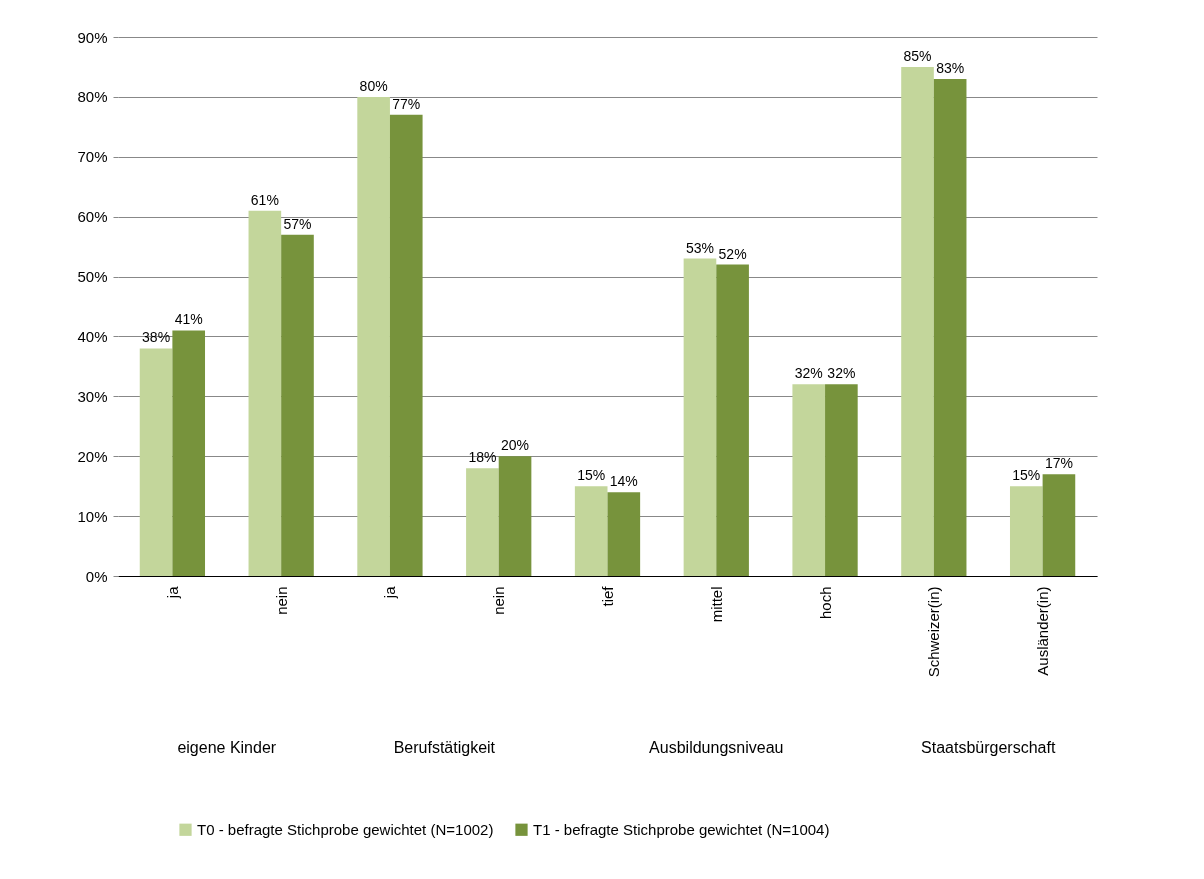 The image size is (1204, 879). What do you see at coordinates (623, 481) in the screenshot?
I see `data-label: 14%` at bounding box center [623, 481].